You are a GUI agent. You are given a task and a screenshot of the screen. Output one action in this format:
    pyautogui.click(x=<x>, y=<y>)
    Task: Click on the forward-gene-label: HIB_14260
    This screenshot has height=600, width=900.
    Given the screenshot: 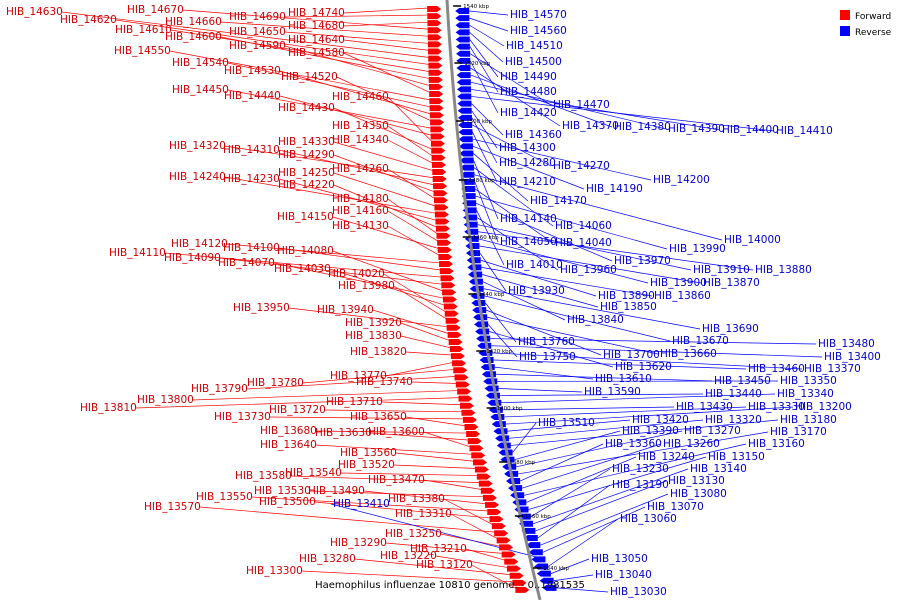 What is the action you would take?
    pyautogui.click(x=360, y=169)
    